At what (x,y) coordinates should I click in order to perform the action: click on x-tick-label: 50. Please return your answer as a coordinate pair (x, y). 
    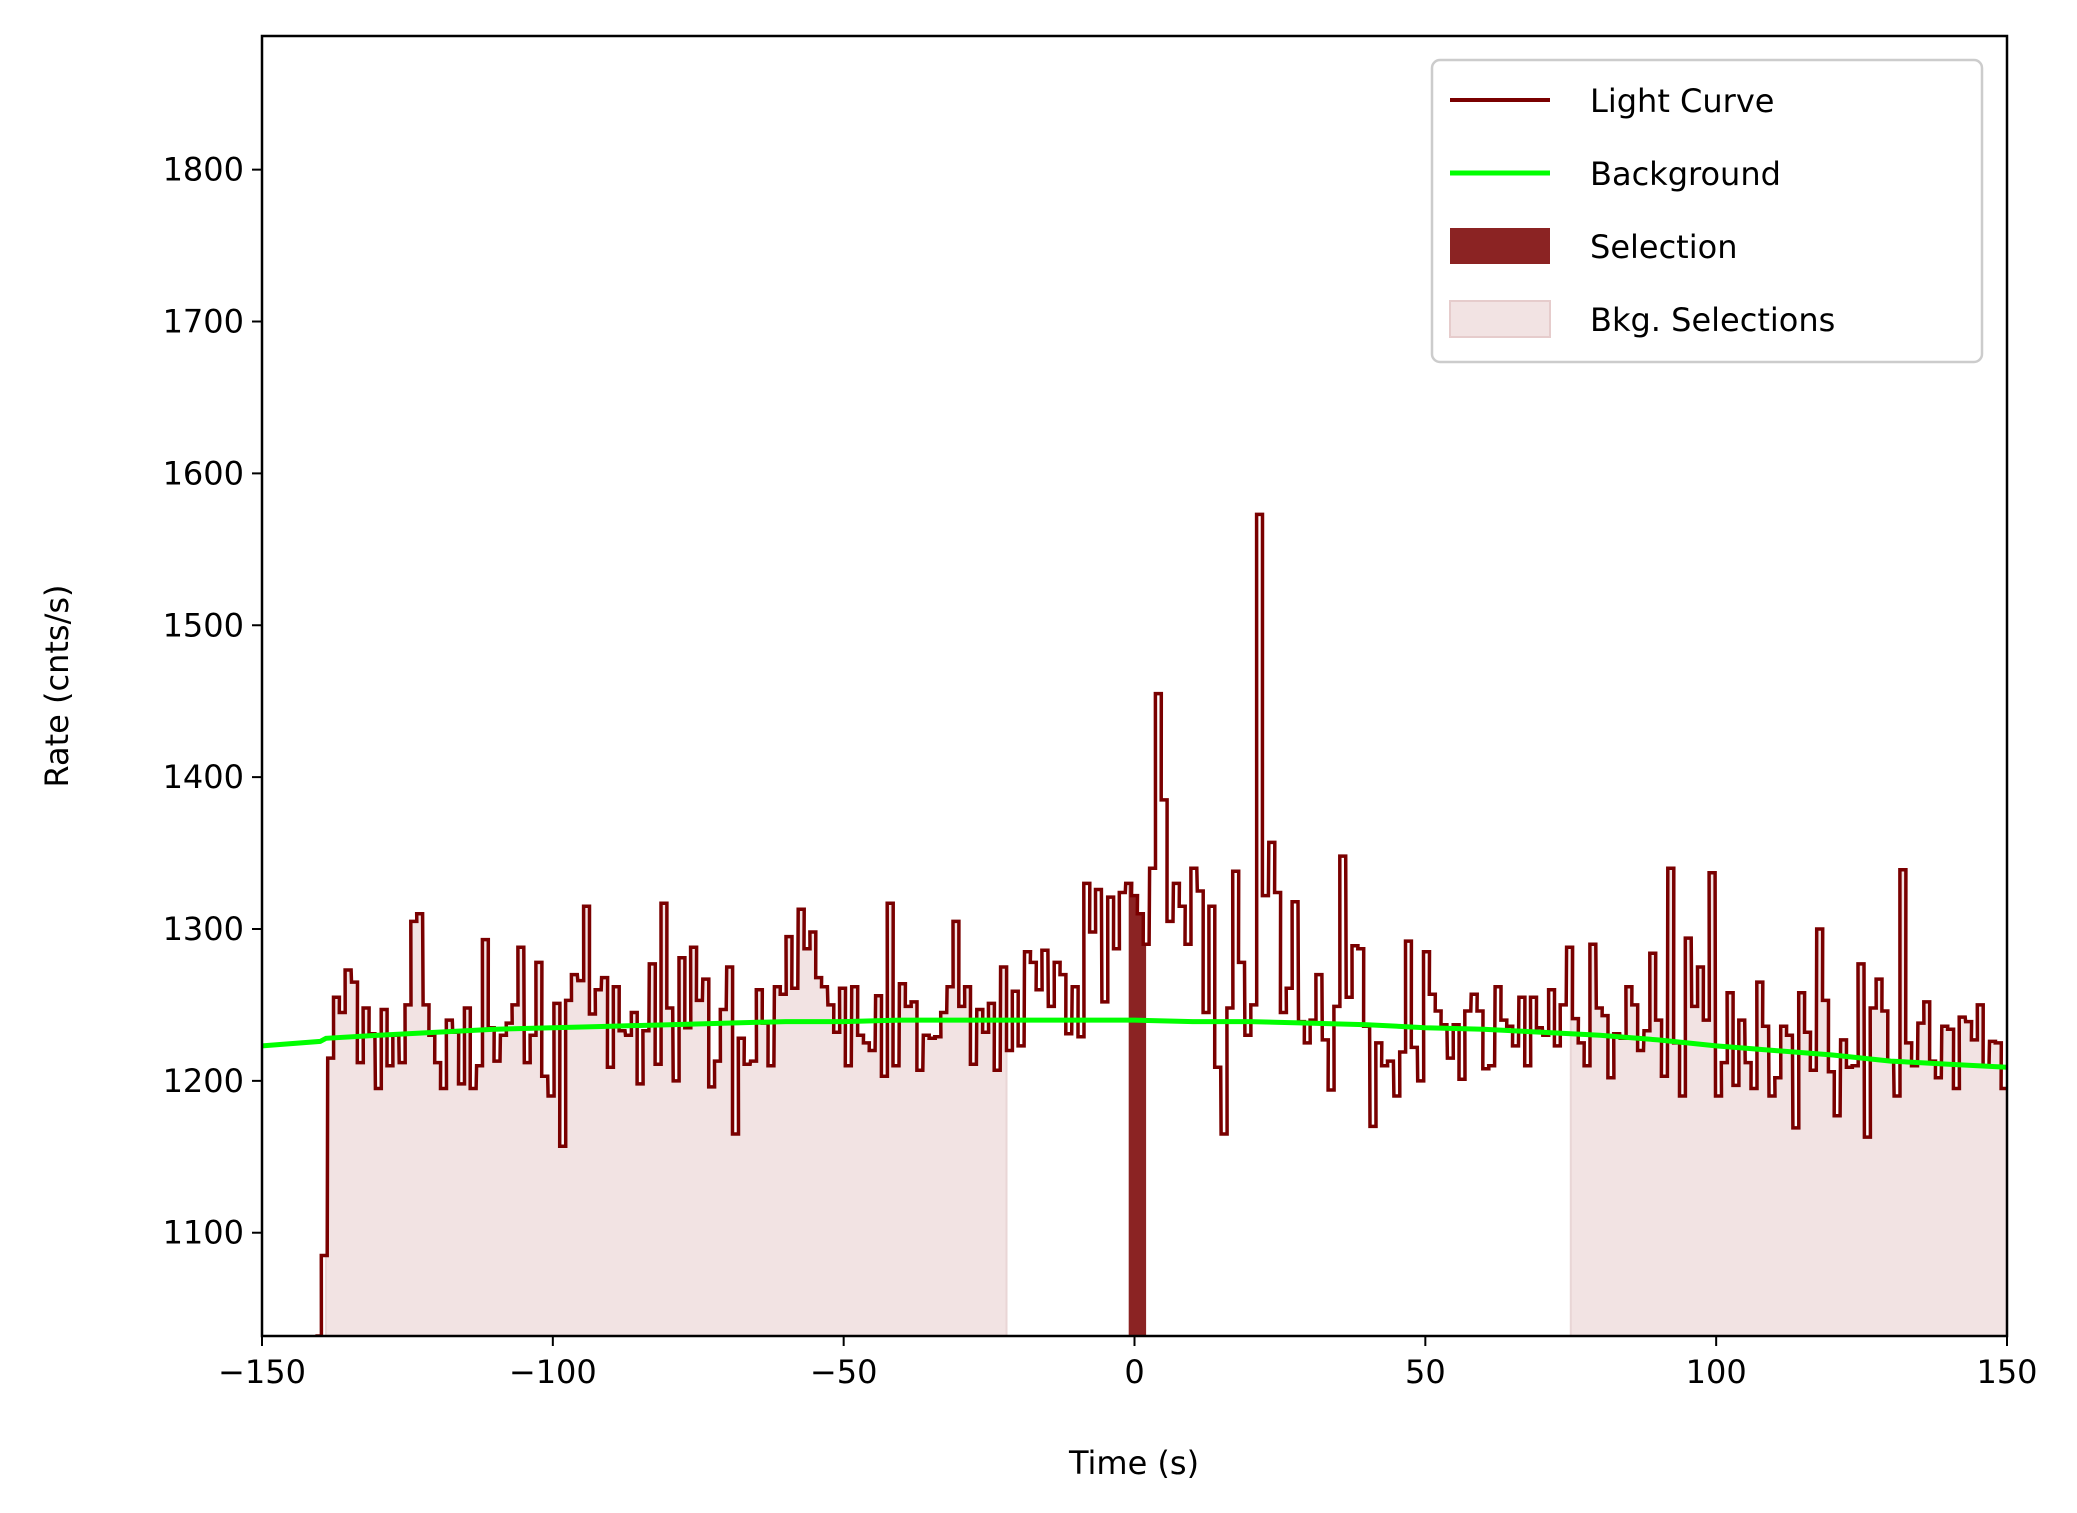
    Looking at the image, I should click on (1425, 1372).